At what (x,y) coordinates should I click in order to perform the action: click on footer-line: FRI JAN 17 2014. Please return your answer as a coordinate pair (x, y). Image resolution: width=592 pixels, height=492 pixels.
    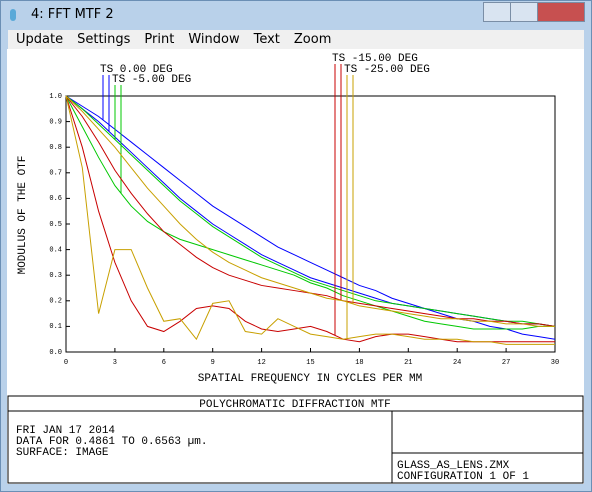
    Looking at the image, I should click on (65, 431).